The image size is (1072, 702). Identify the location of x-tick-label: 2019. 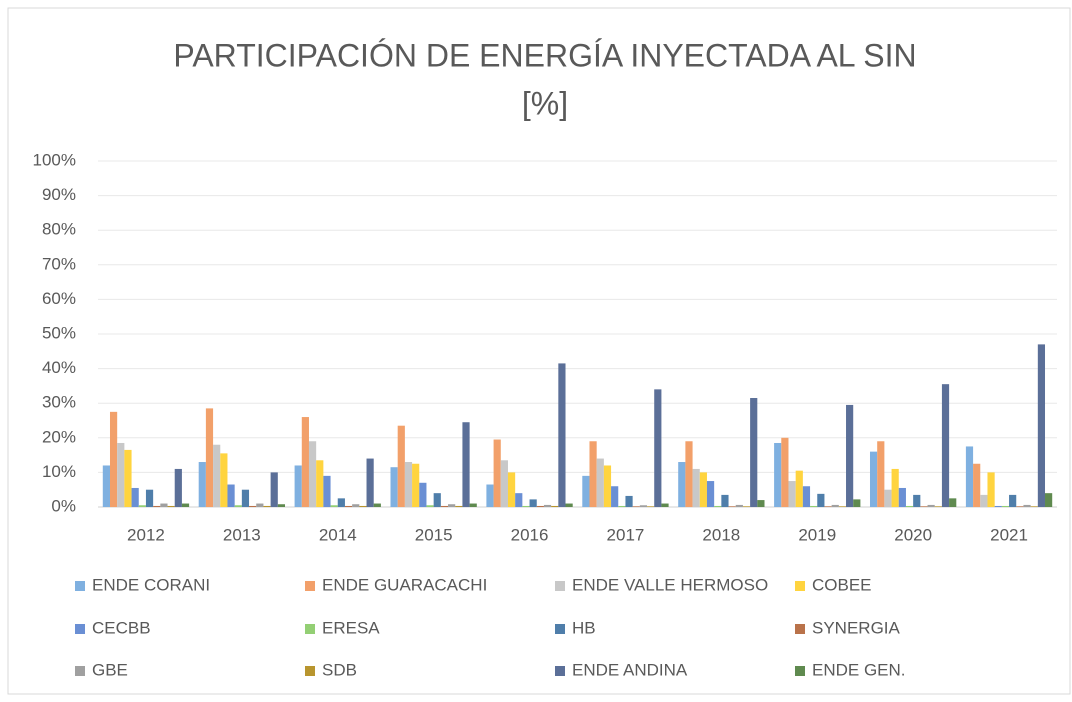
(817, 534).